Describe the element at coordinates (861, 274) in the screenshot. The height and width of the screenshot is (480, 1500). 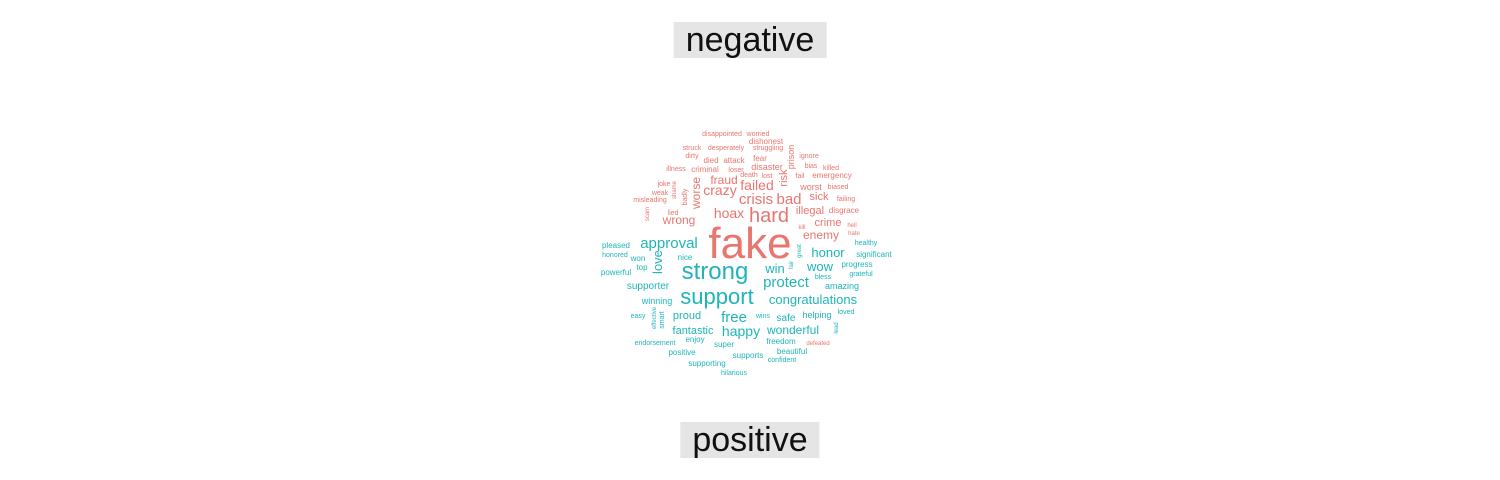
I see `word-grateful: grateful` at that location.